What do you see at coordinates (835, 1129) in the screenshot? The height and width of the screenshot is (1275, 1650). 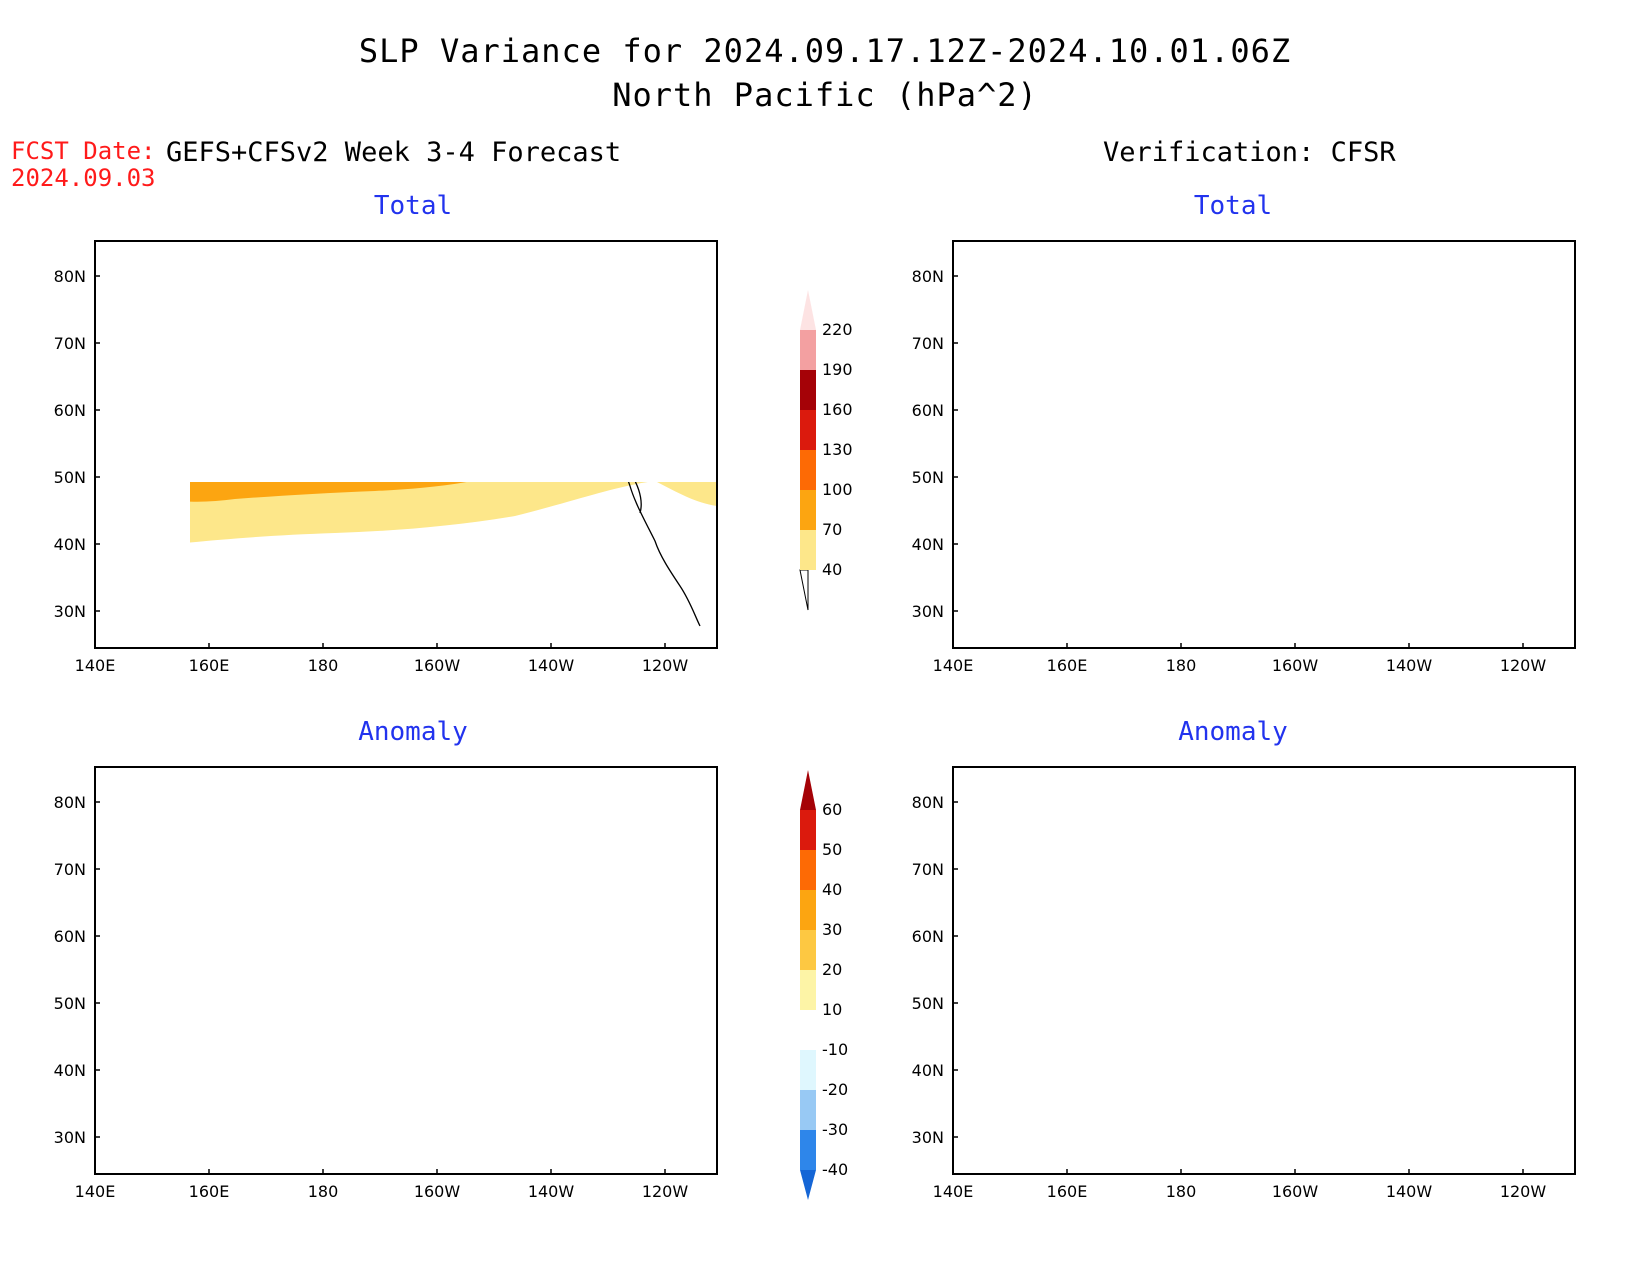 I see `colorbar-anomaly-label: -30` at bounding box center [835, 1129].